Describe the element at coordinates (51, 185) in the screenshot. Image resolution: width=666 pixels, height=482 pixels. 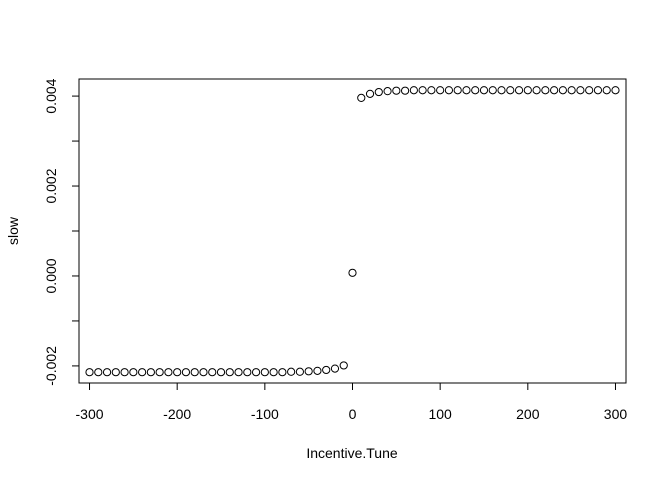
I see `y-tick-label: 0.002` at that location.